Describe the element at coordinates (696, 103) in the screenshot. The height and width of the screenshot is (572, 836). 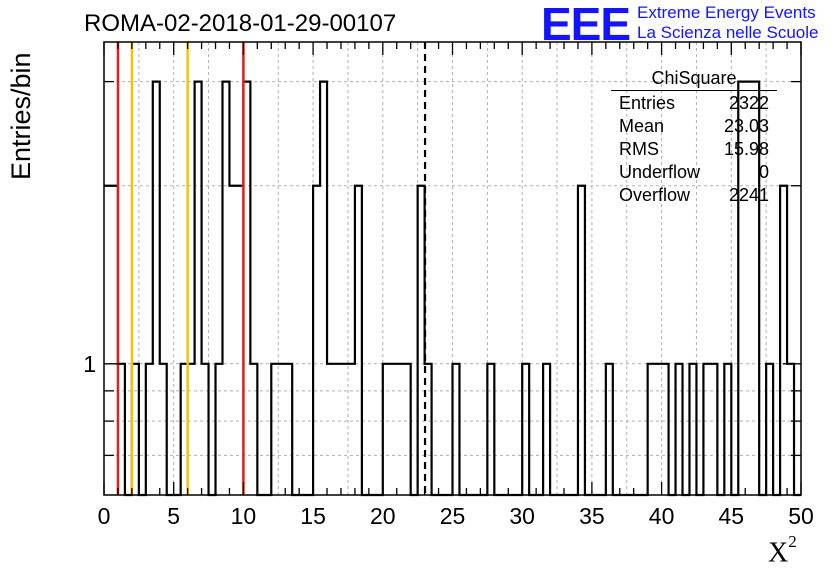
I see `stat-row-entries: Entries 2322` at that location.